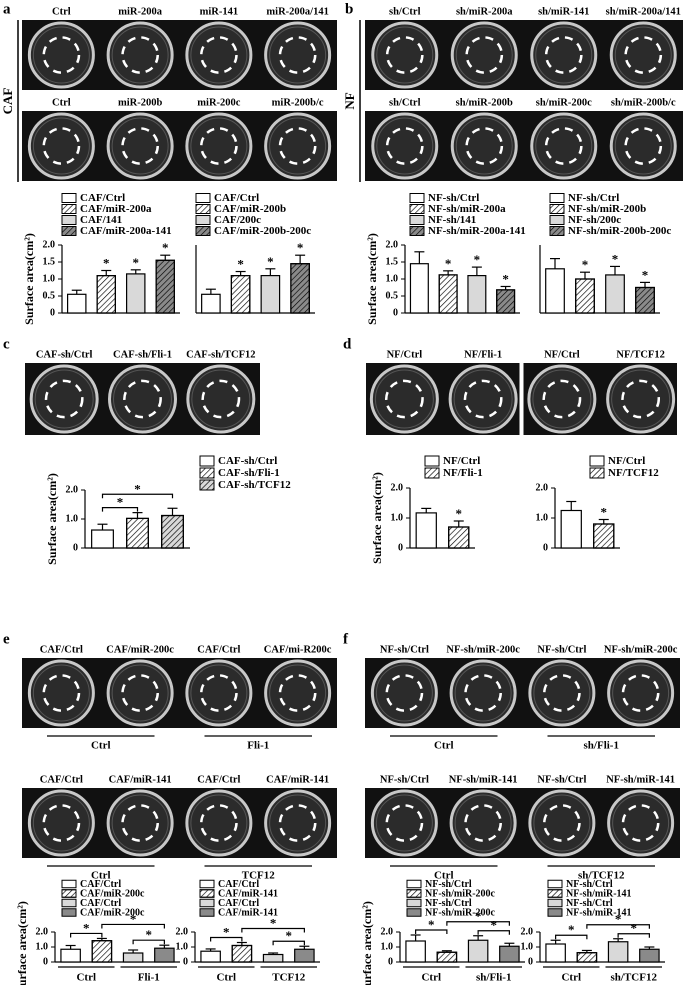 Image resolution: width=685 pixels, height=985 pixels. Describe the element at coordinates (643, 11) in the screenshot. I see `well-label: sh/miR-200a/141` at that location.